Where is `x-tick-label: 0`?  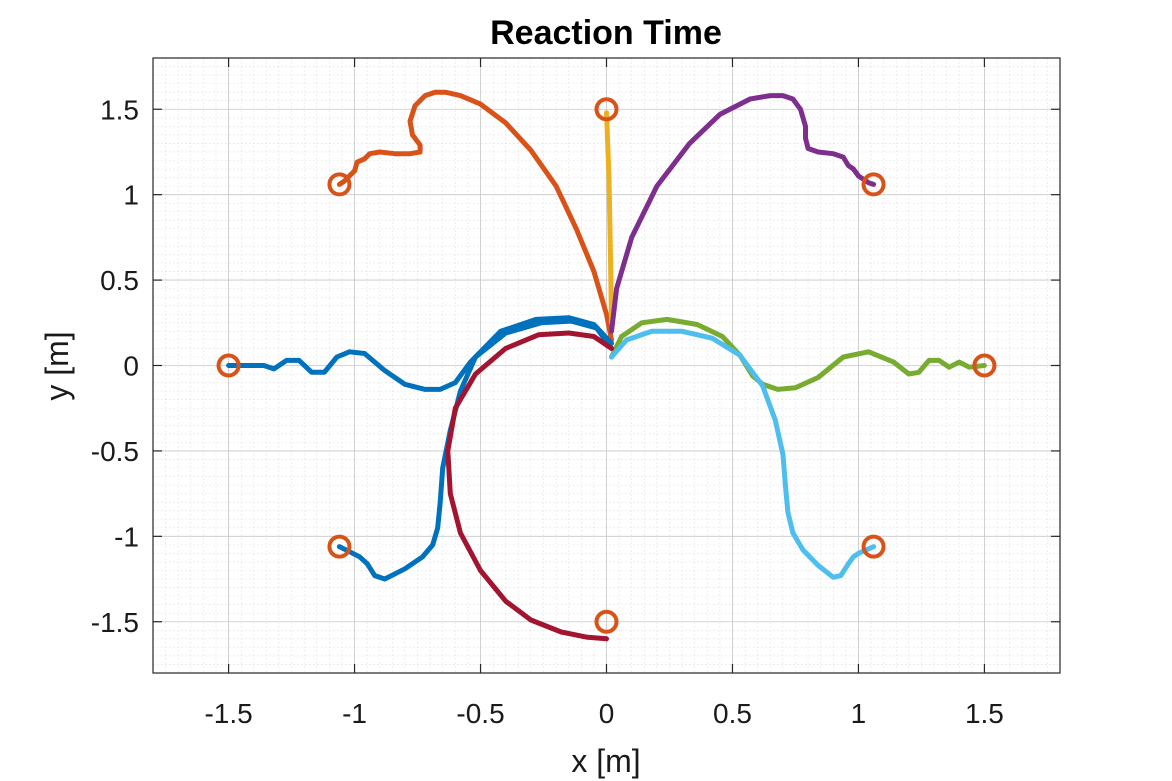
x-tick-label: 0 is located at coordinates (607, 713).